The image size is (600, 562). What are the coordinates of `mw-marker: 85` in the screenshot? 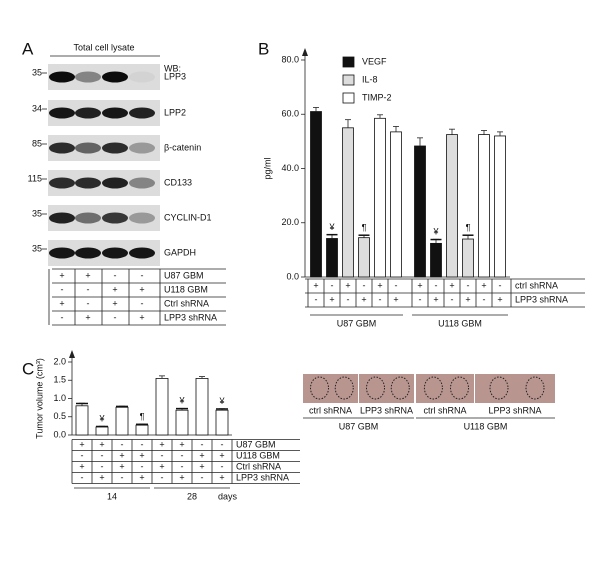 It's located at (37, 143).